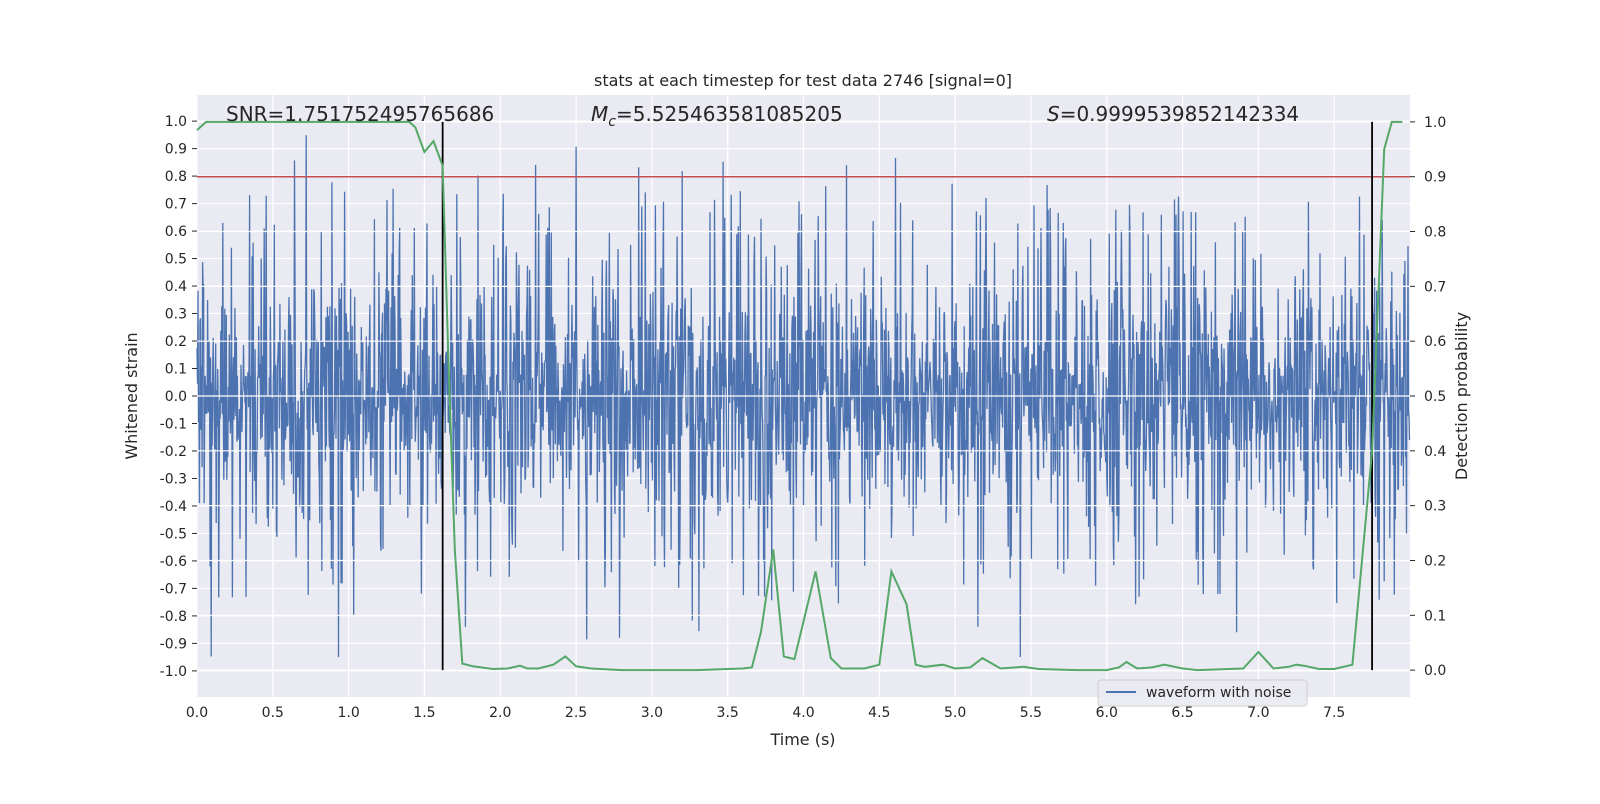 The width and height of the screenshot is (1600, 804). I want to click on legend-label-waveform: waveform with noise, so click(1218, 693).